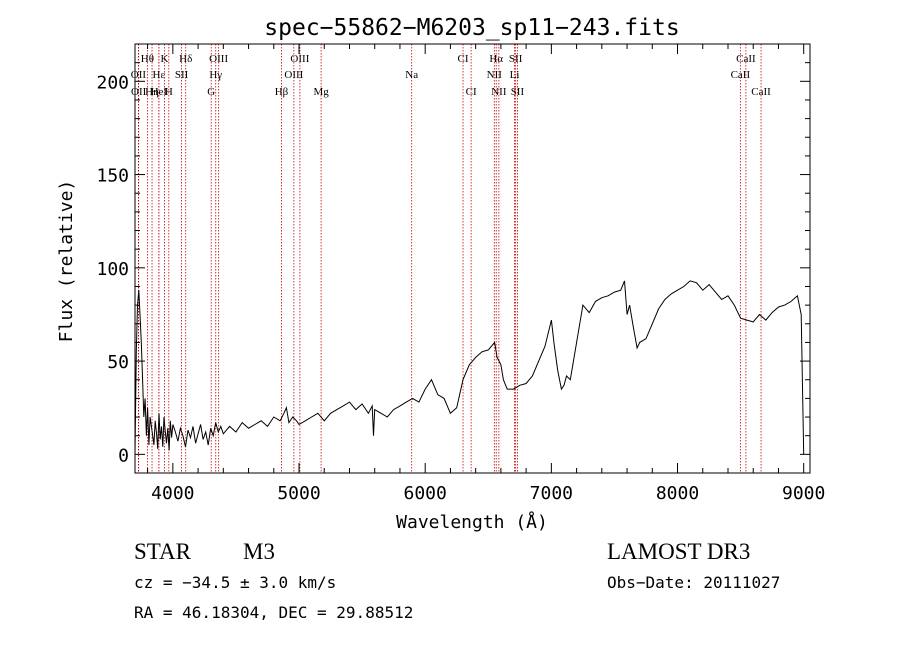 The height and width of the screenshot is (649, 900). What do you see at coordinates (159, 75) in the screenshot?
I see `spectral-line-label: Hε` at bounding box center [159, 75].